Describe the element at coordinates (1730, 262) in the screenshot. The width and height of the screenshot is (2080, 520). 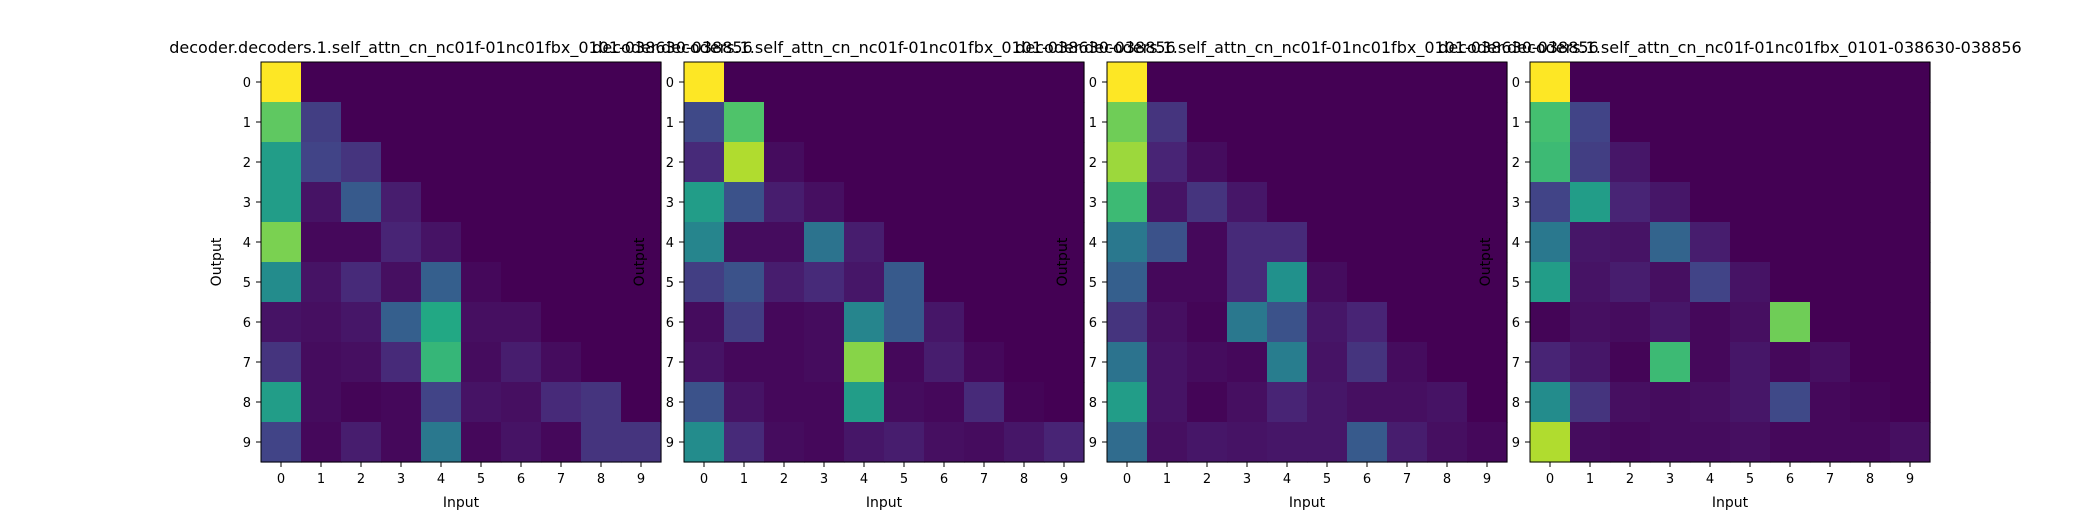
I see `axes-frame` at that location.